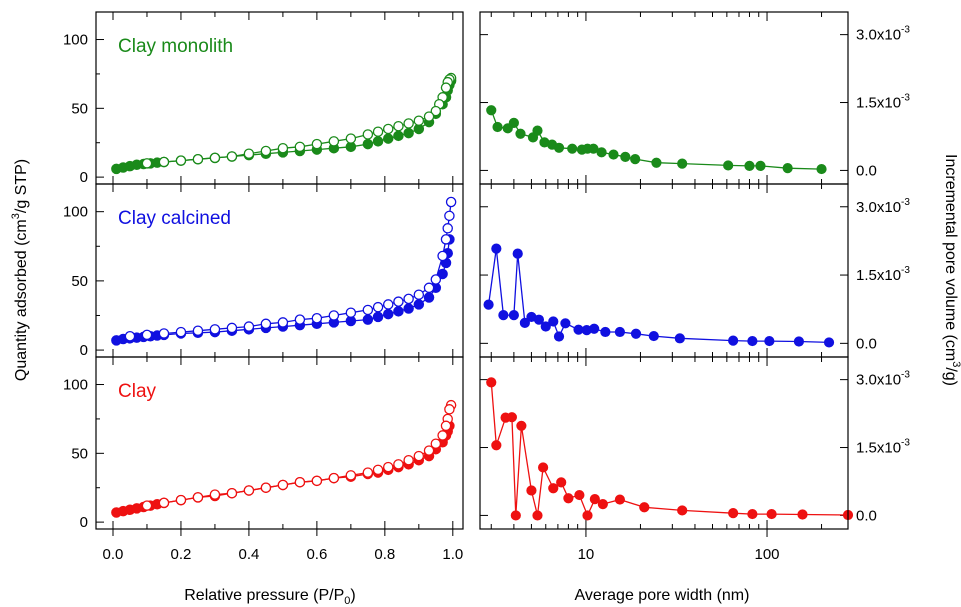 This screenshot has height=607, width=961. What do you see at coordinates (137, 391) in the screenshot?
I see `panel-label: Clay` at bounding box center [137, 391].